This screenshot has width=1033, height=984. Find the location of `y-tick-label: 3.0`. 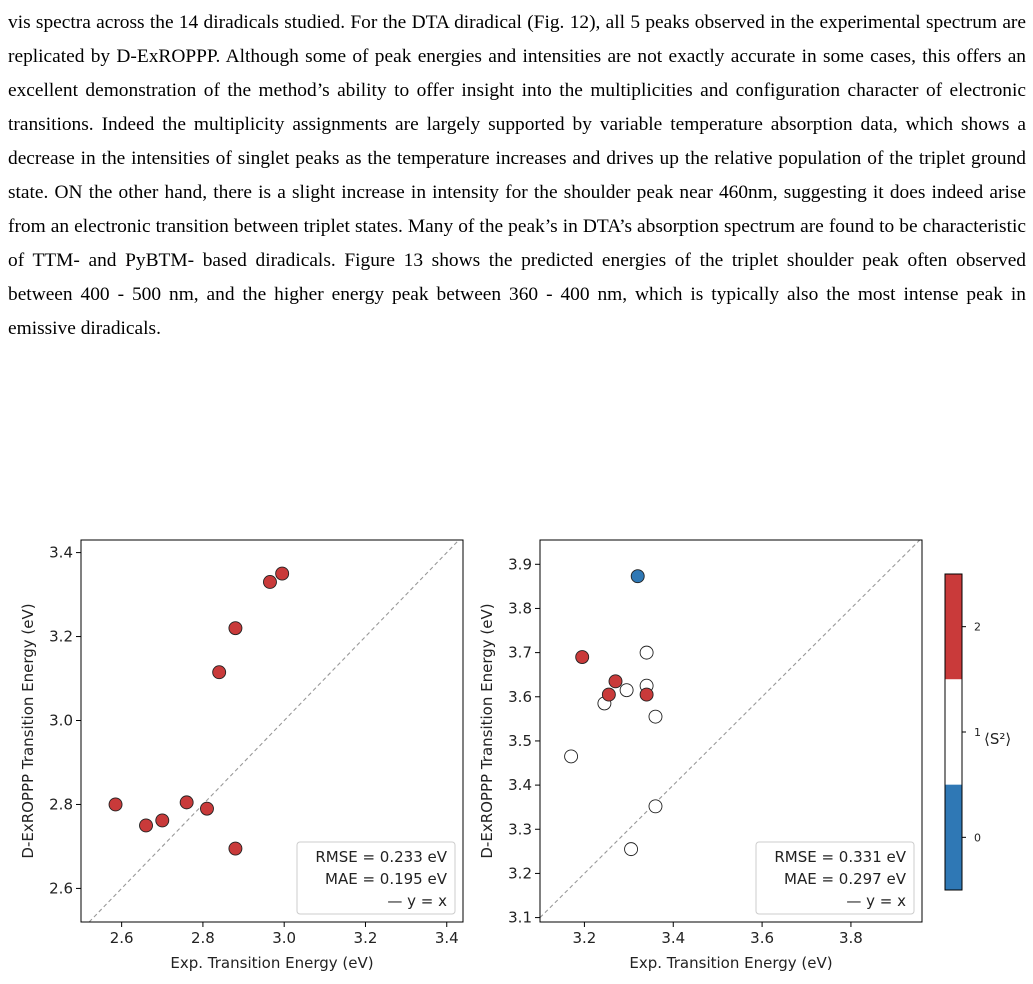

y-tick-label: 3.0 is located at coordinates (61, 721).